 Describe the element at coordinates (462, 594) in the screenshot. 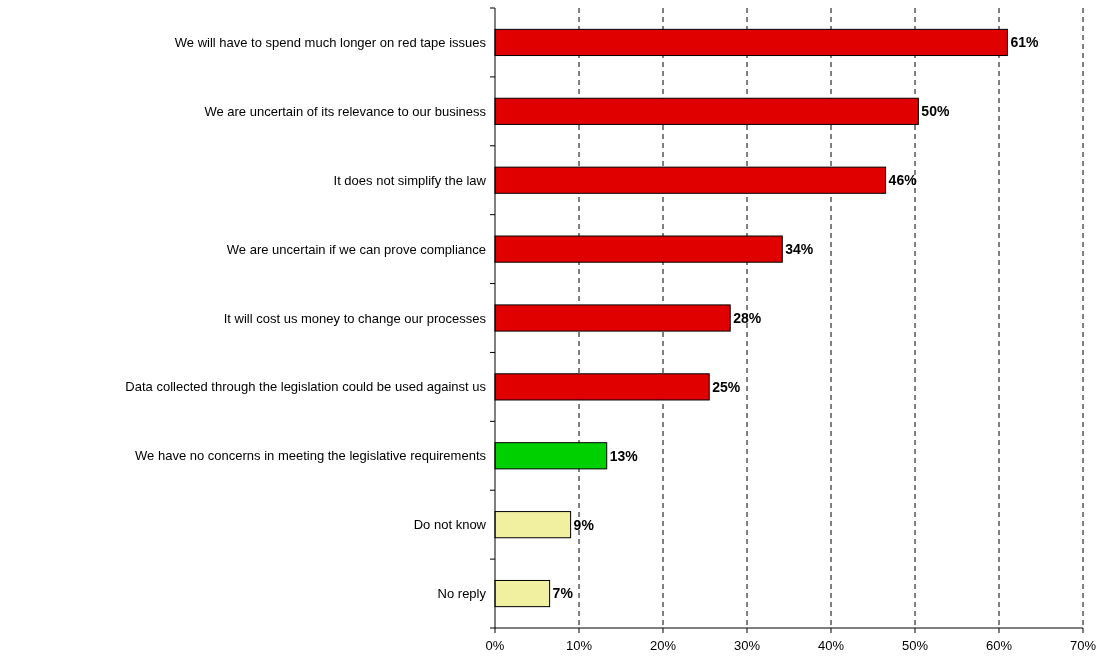

I see `y-tick-label: No reply` at that location.